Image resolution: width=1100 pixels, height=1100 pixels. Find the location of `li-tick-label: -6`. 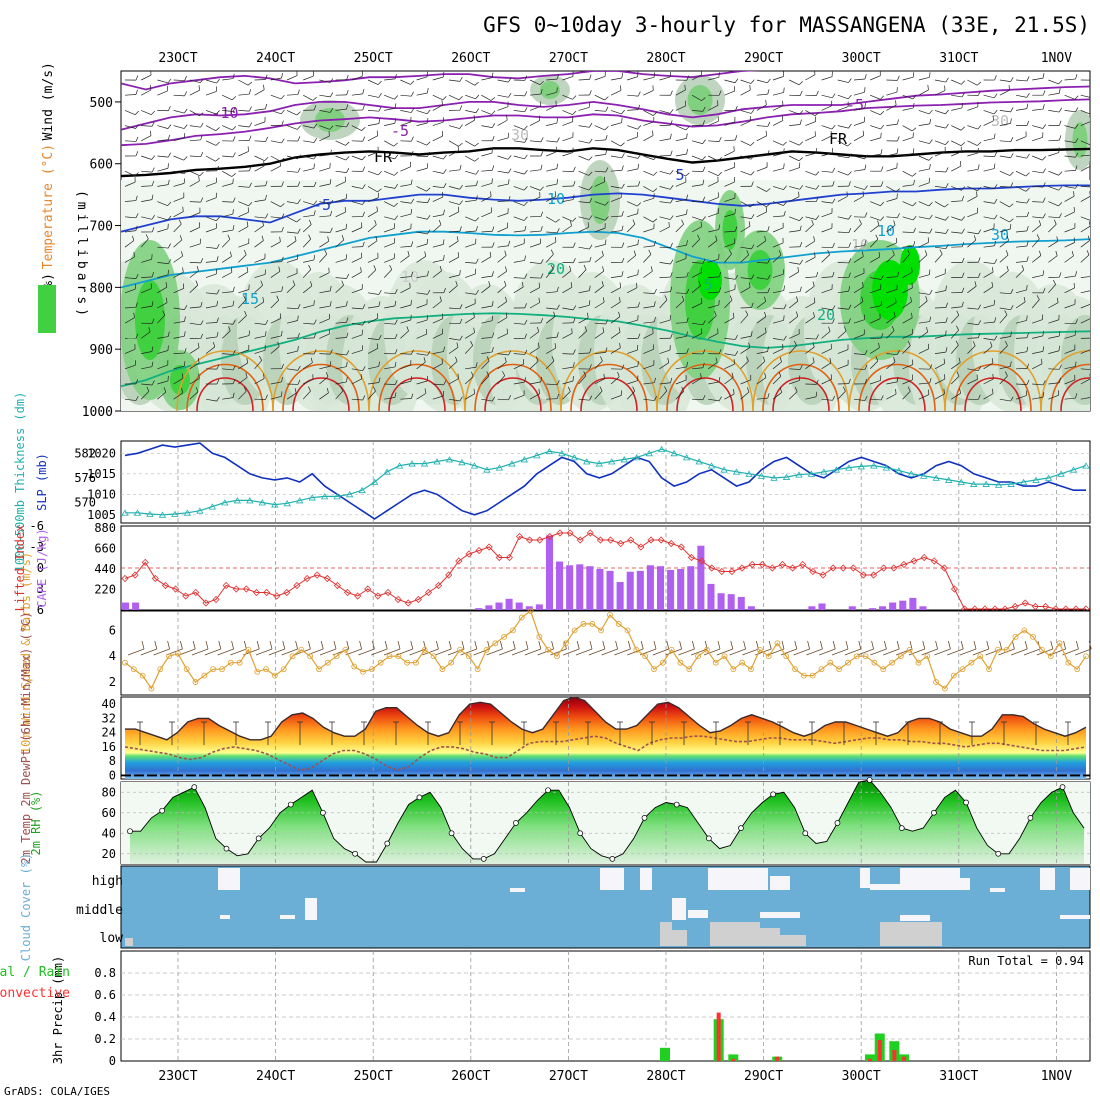

li-tick-label: -6 is located at coordinates (37, 526).